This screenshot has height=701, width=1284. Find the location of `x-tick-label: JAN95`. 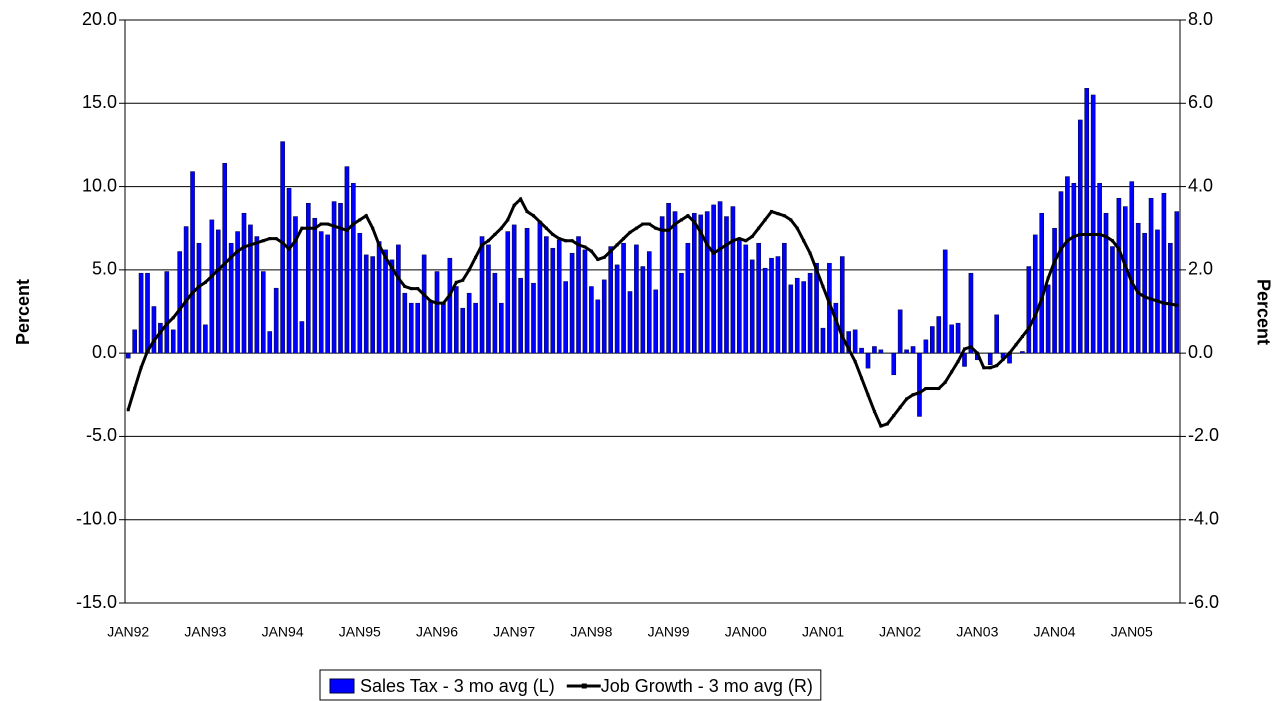

x-tick-label: JAN95 is located at coordinates (360, 632).